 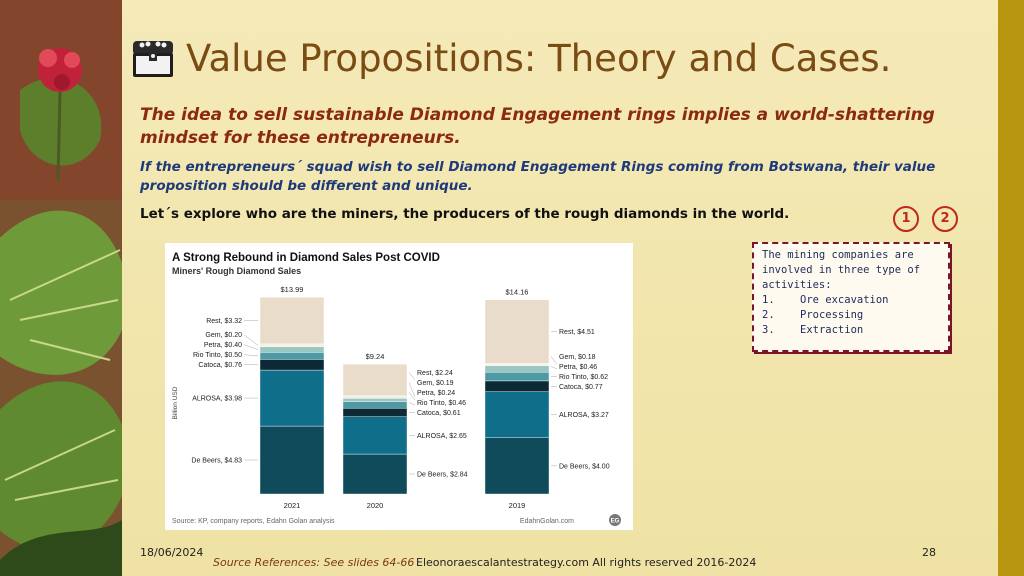 I want to click on data-label: Rest, $3.32, so click(x=224, y=321).